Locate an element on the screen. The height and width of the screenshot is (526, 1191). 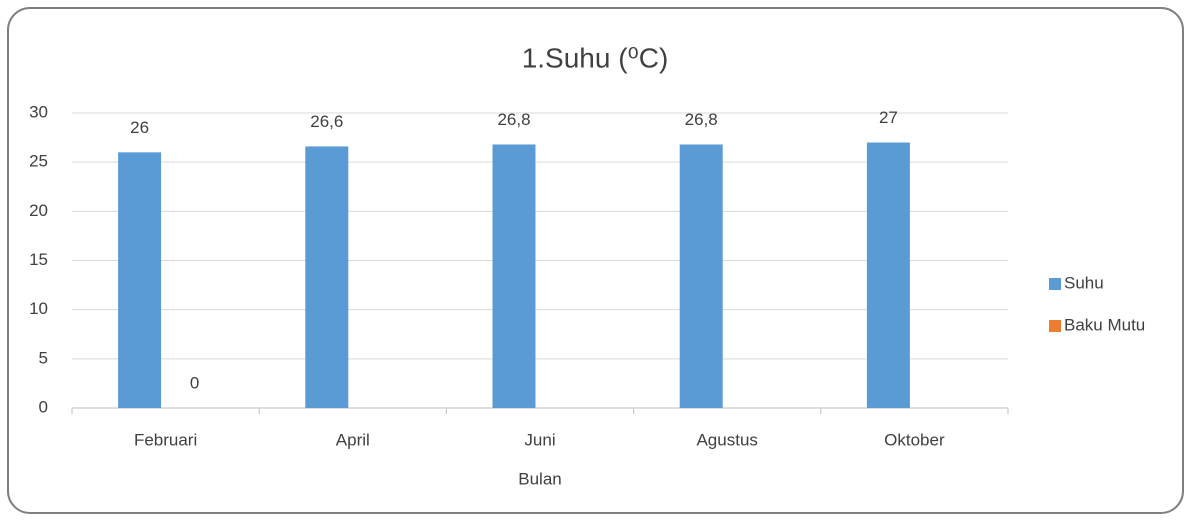
y-tick-label: 15 is located at coordinates (38, 259).